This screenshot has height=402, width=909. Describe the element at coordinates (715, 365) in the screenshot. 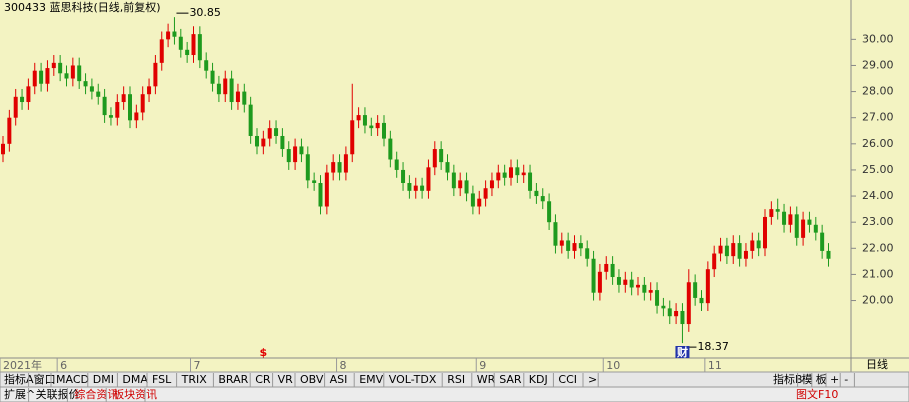

I see `x-tick-label: 11` at that location.